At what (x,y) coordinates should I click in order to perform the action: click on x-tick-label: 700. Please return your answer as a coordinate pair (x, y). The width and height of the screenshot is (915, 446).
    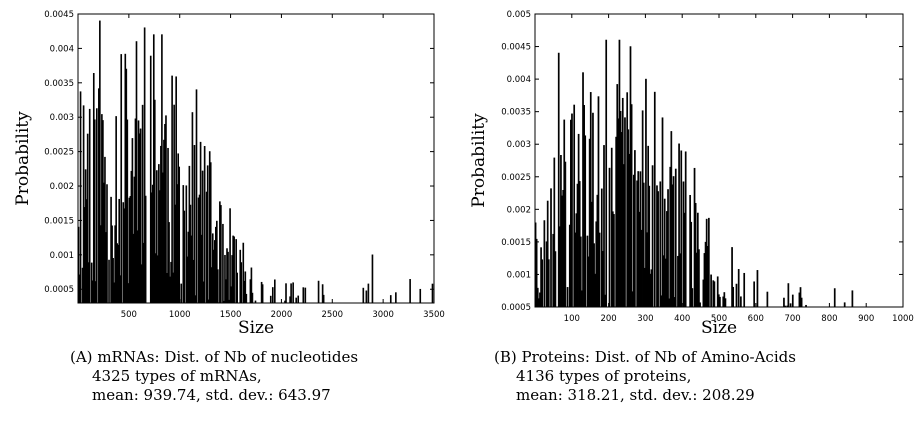
    Looking at the image, I should click on (792, 319).